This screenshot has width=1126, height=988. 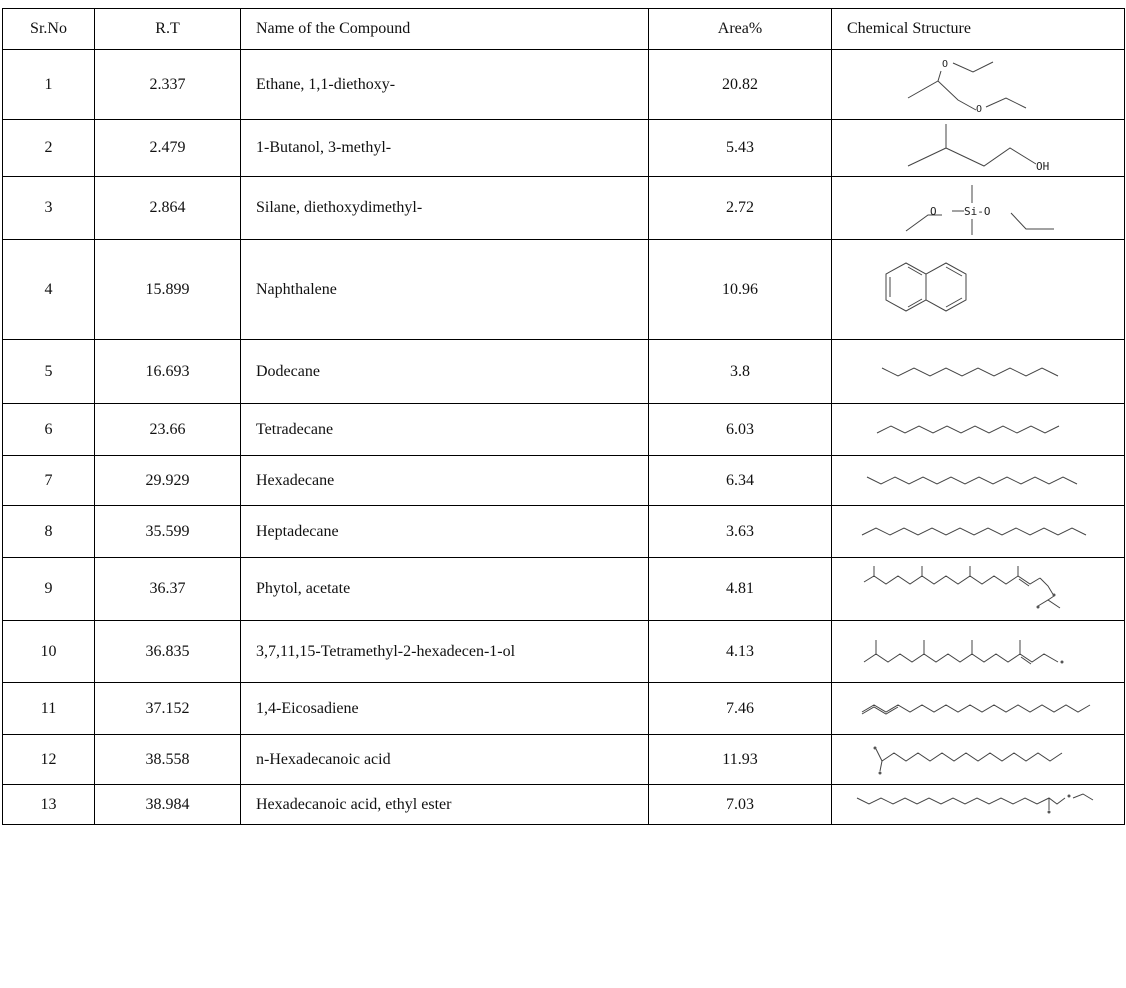 What do you see at coordinates (740, 84) in the screenshot?
I see `cell-area: 20.82` at bounding box center [740, 84].